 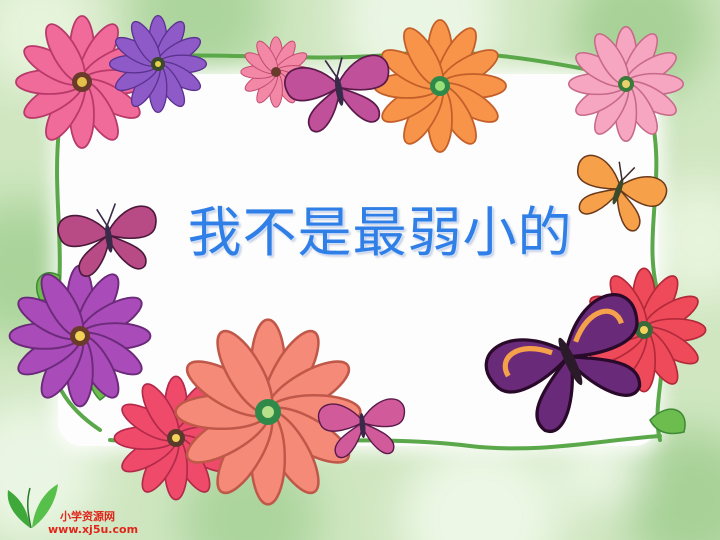 I want to click on site-watermark: 小学资源网 www.xj5u.com, so click(x=79, y=507).